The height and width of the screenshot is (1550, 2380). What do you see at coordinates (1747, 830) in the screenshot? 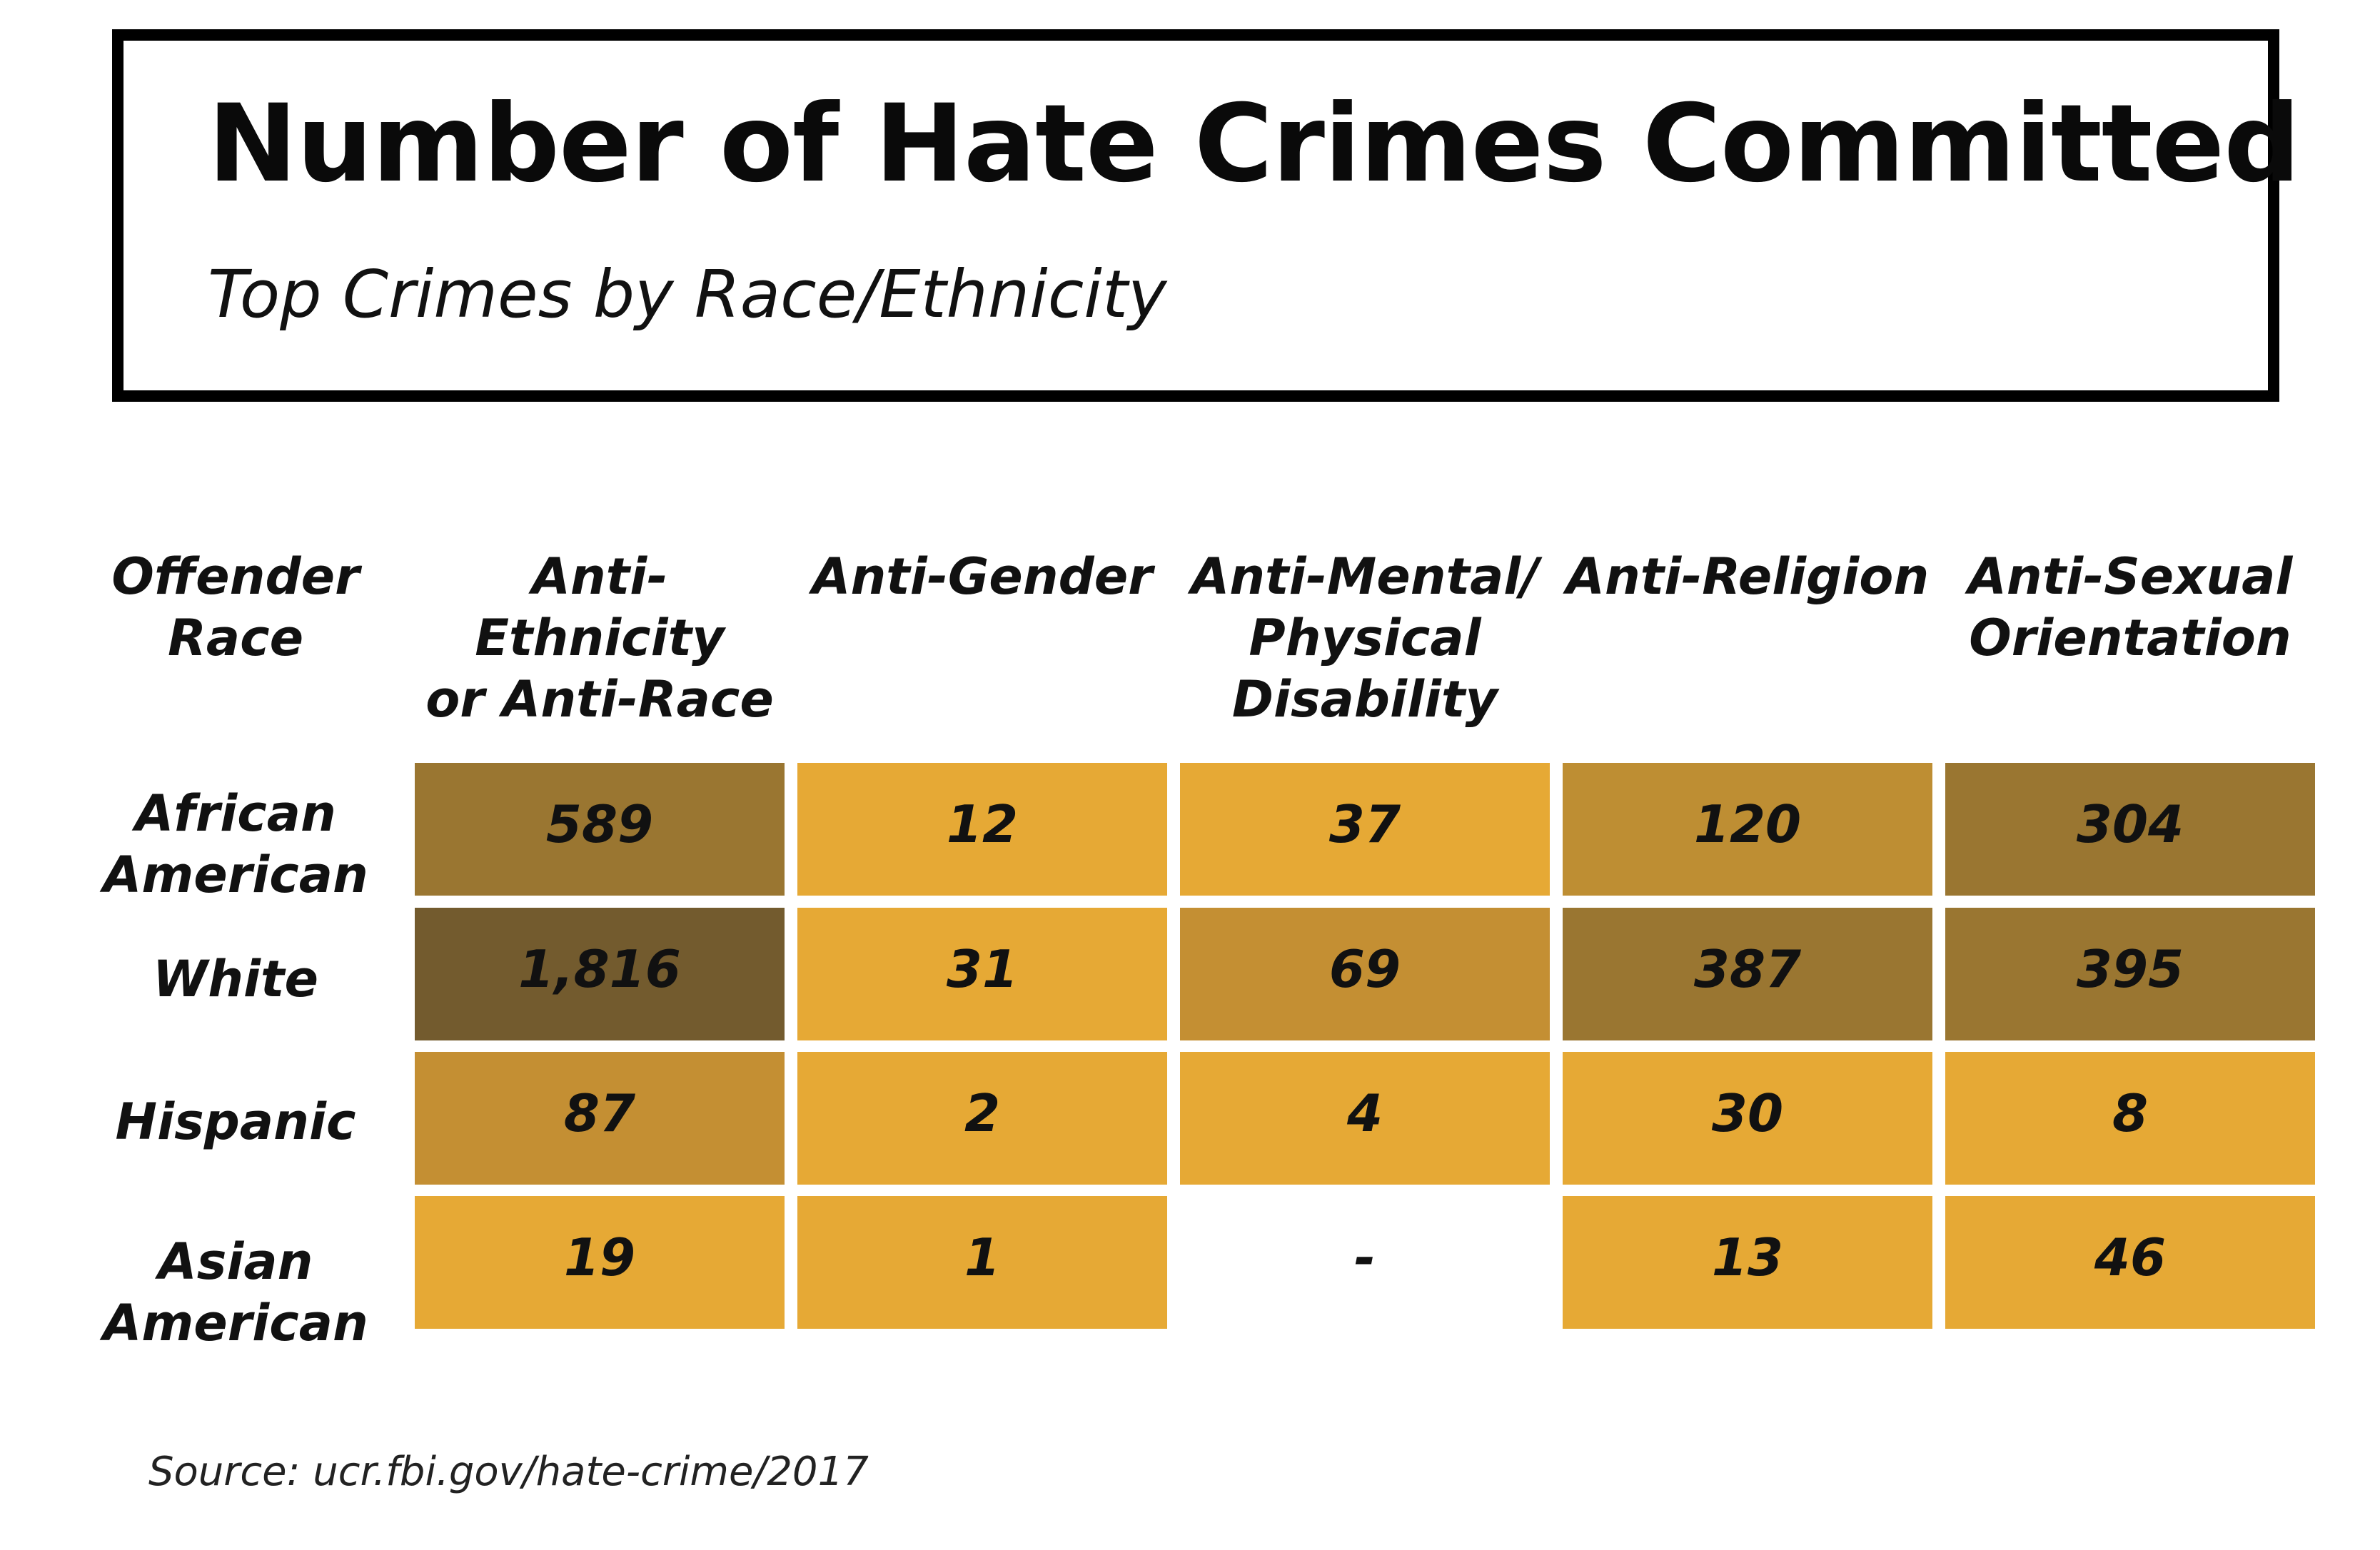
I see `table-cell: 120` at bounding box center [1747, 830].